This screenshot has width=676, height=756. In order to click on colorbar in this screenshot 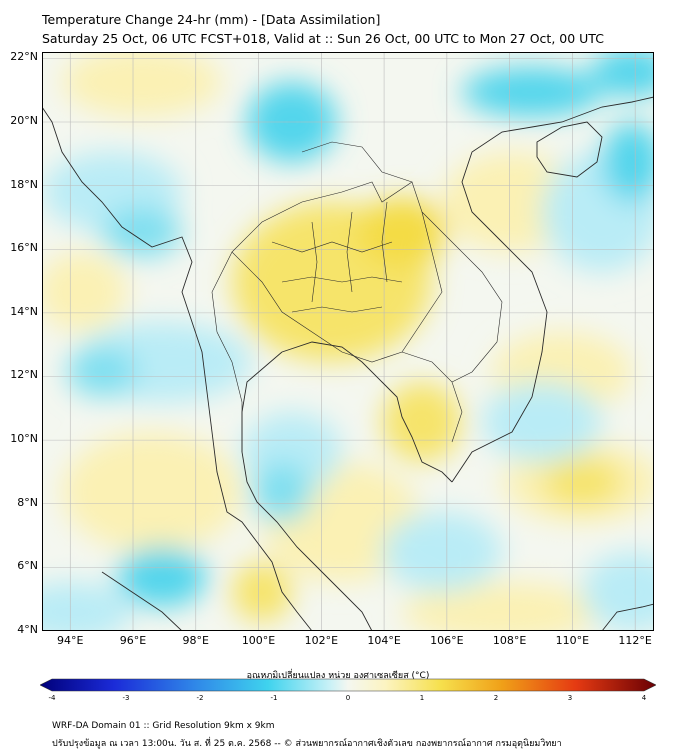, I will do `click(348, 685)`.